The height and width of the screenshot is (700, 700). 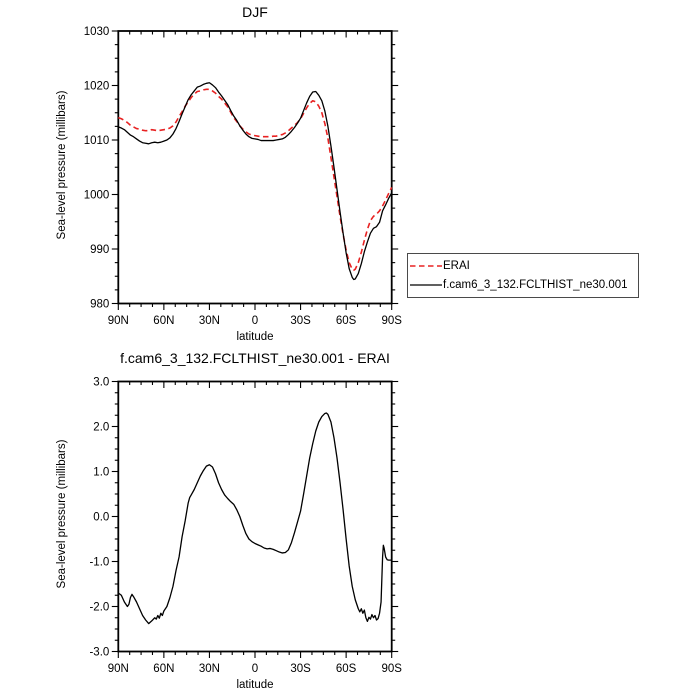 What do you see at coordinates (97, 87) in the screenshot?
I see `y-tick-label: 1020` at bounding box center [97, 87].